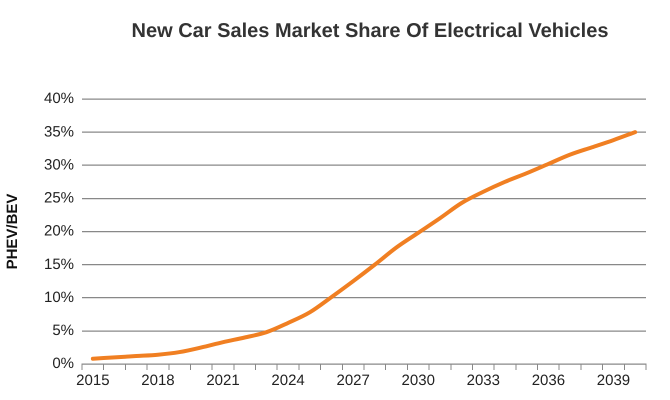 This screenshot has height=400, width=670. What do you see at coordinates (93, 381) in the screenshot?
I see `x-tick-label: 2015` at bounding box center [93, 381].